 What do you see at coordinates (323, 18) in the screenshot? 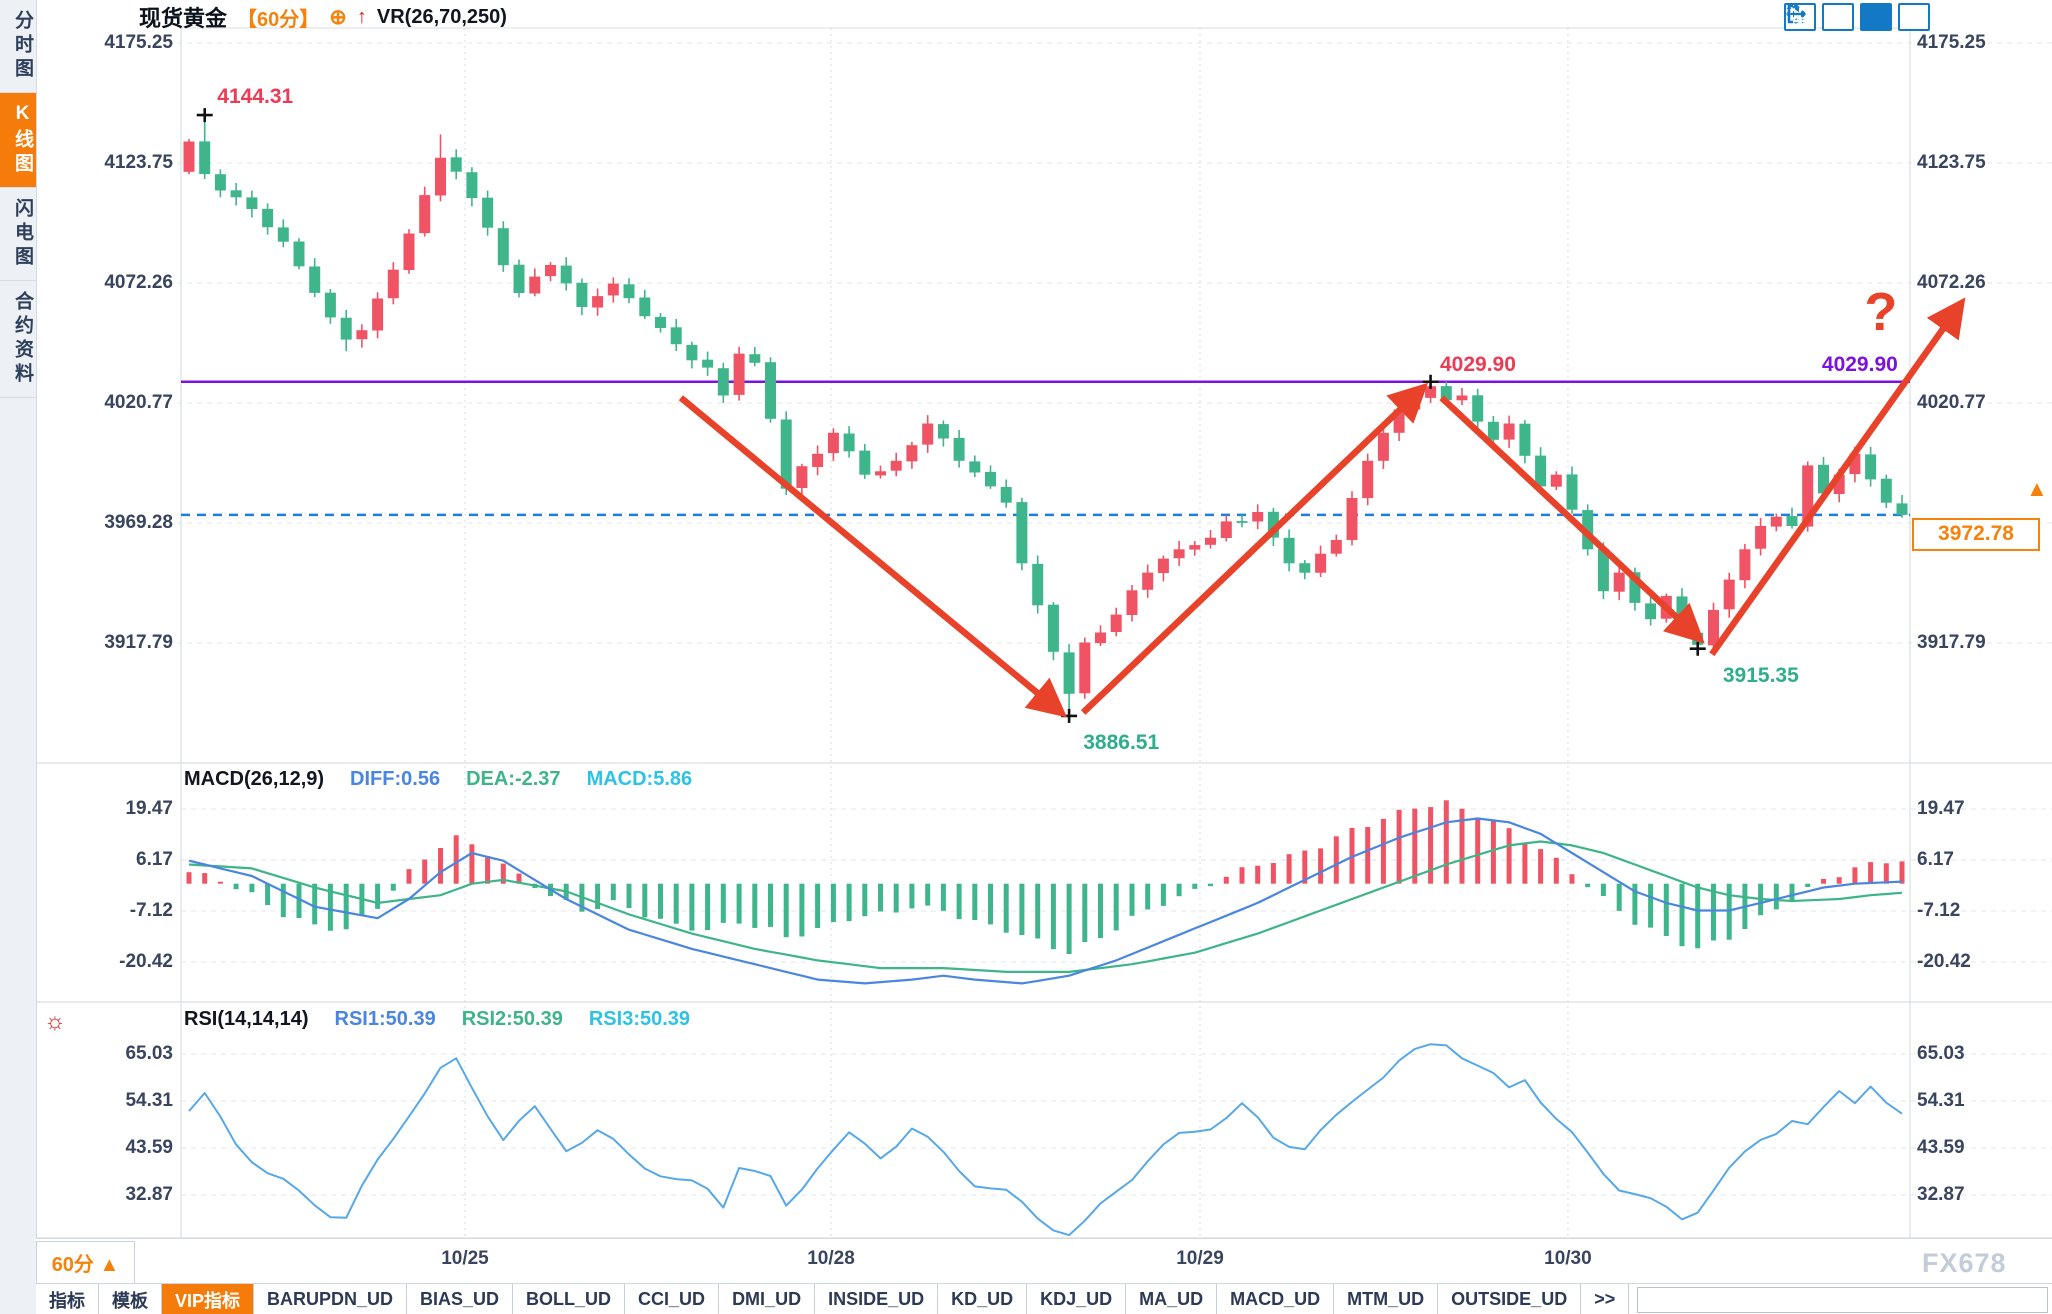
I see `chart-header: 现货黄金 【60分】 ⊕ ↑ VR(26,70,250)` at bounding box center [323, 18].